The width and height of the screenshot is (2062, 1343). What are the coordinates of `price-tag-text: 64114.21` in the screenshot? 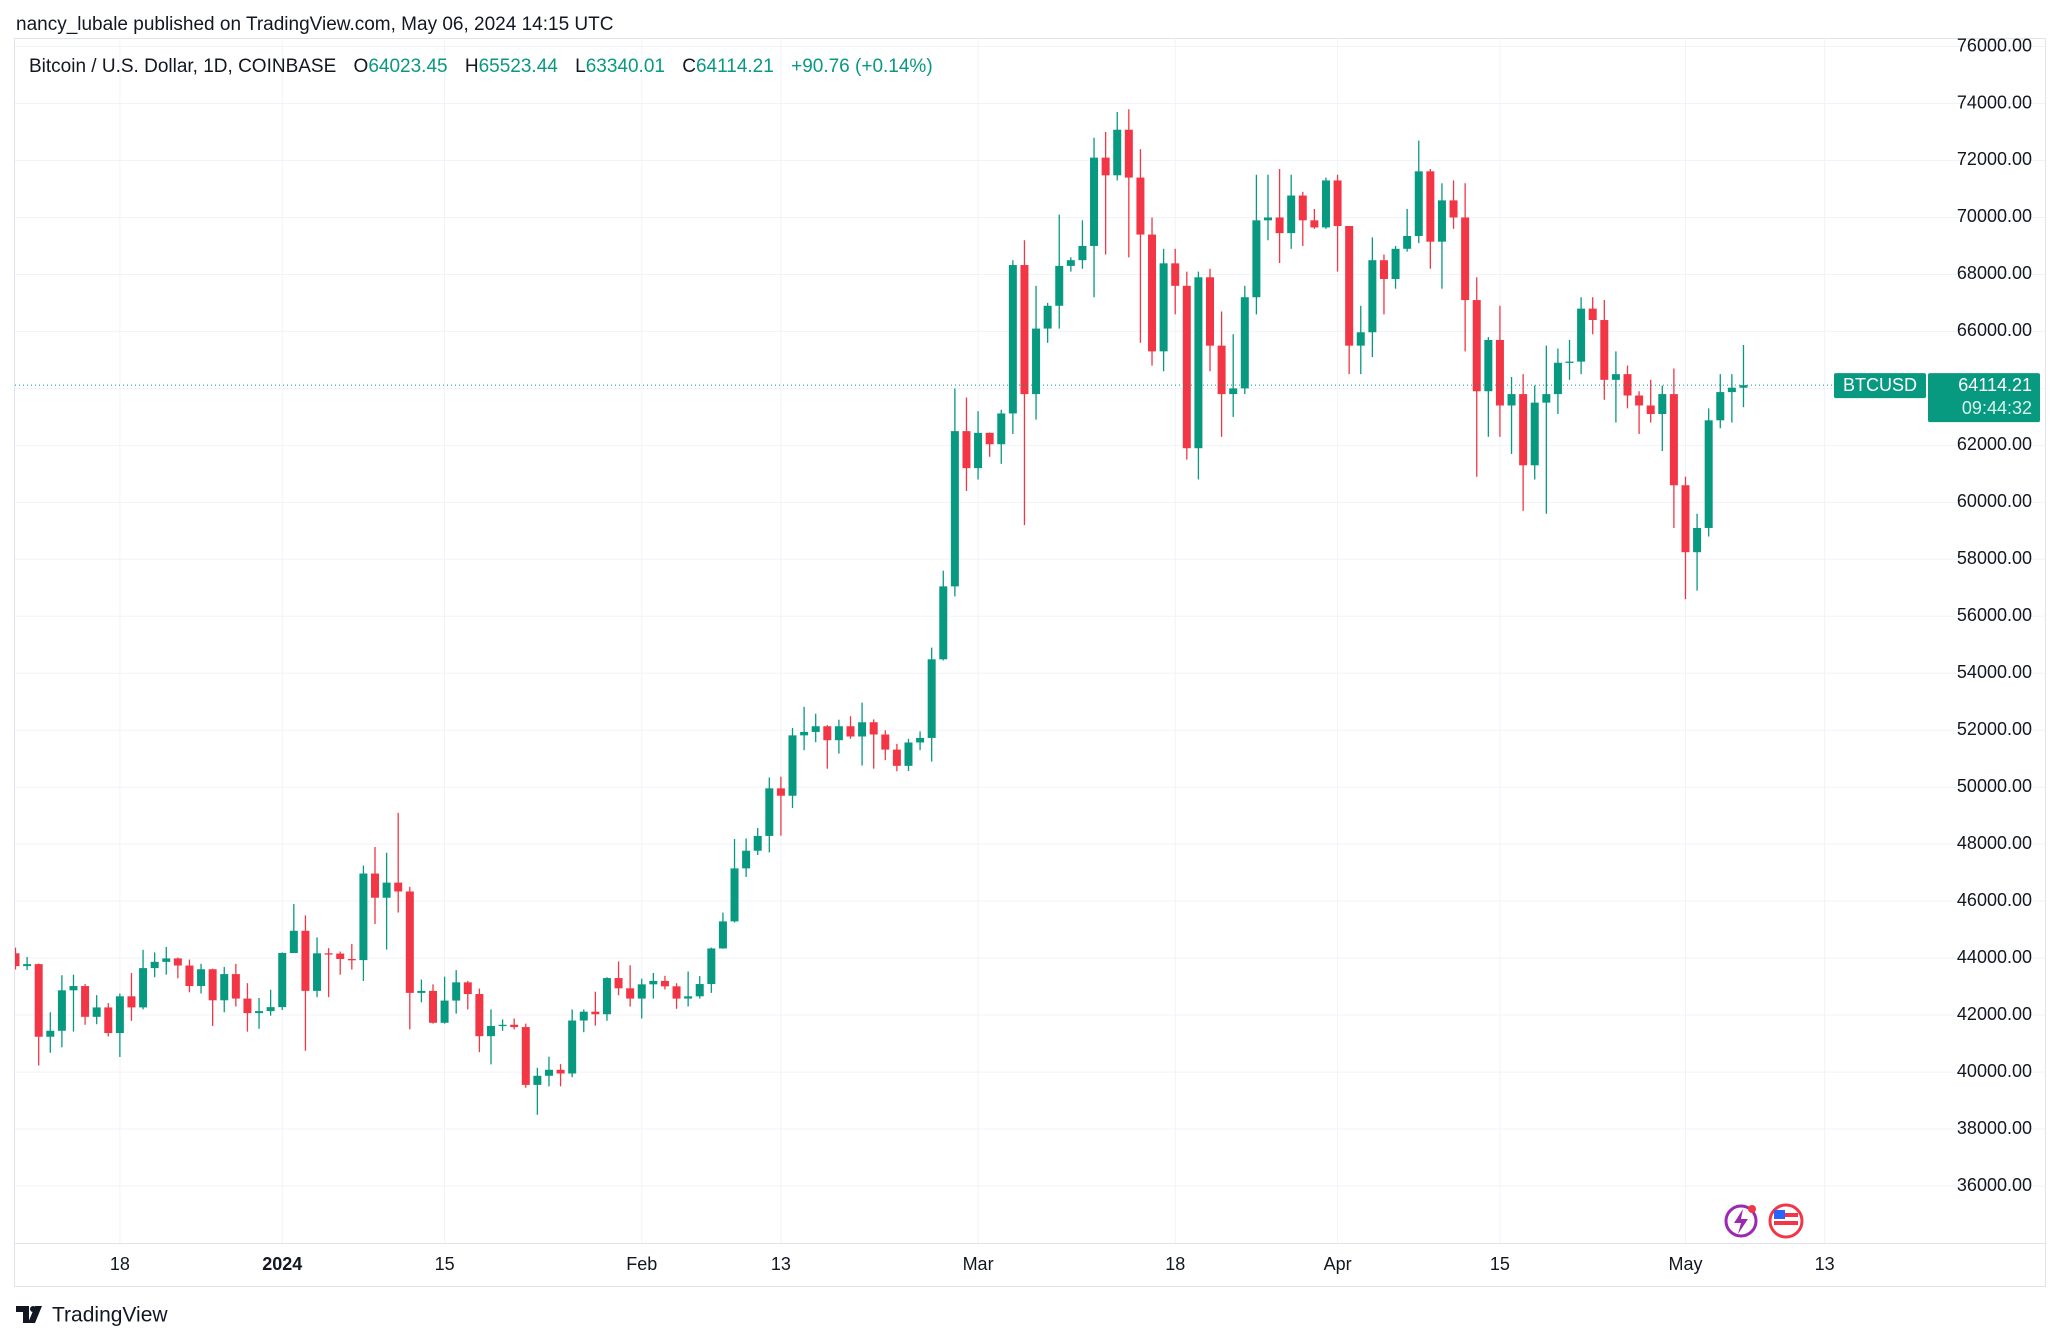 It's located at (1995, 385).